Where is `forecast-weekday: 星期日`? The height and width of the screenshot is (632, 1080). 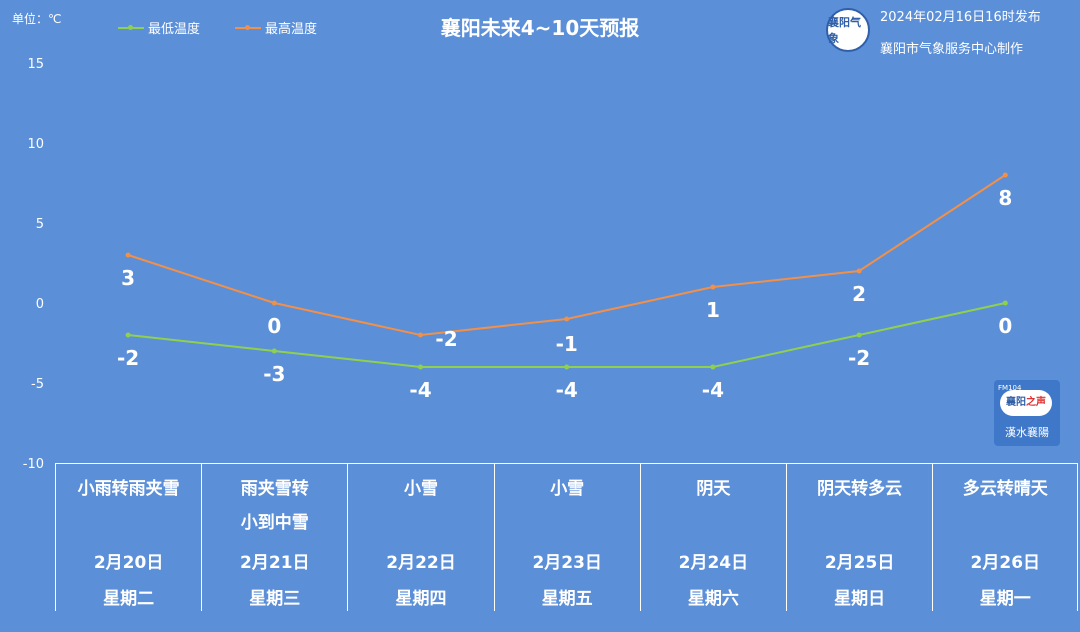 forecast-weekday: 星期日 is located at coordinates (860, 599).